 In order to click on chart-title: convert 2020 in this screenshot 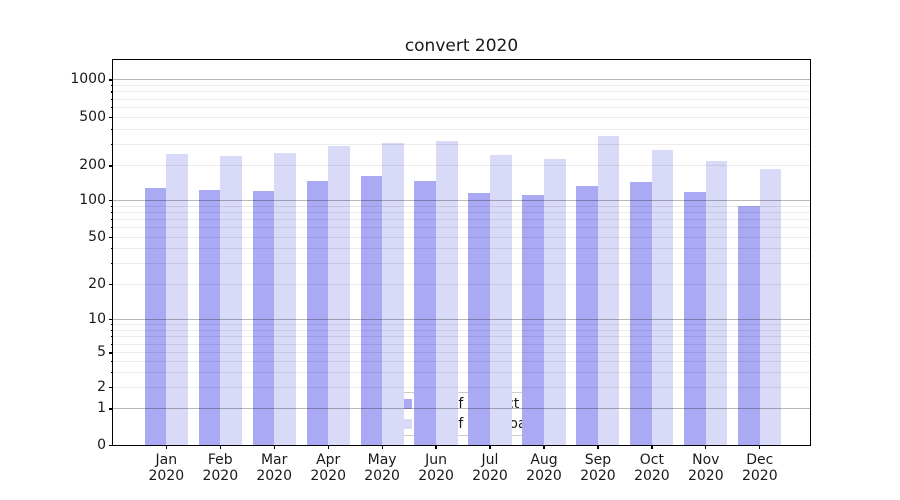, I will do `click(461, 46)`.